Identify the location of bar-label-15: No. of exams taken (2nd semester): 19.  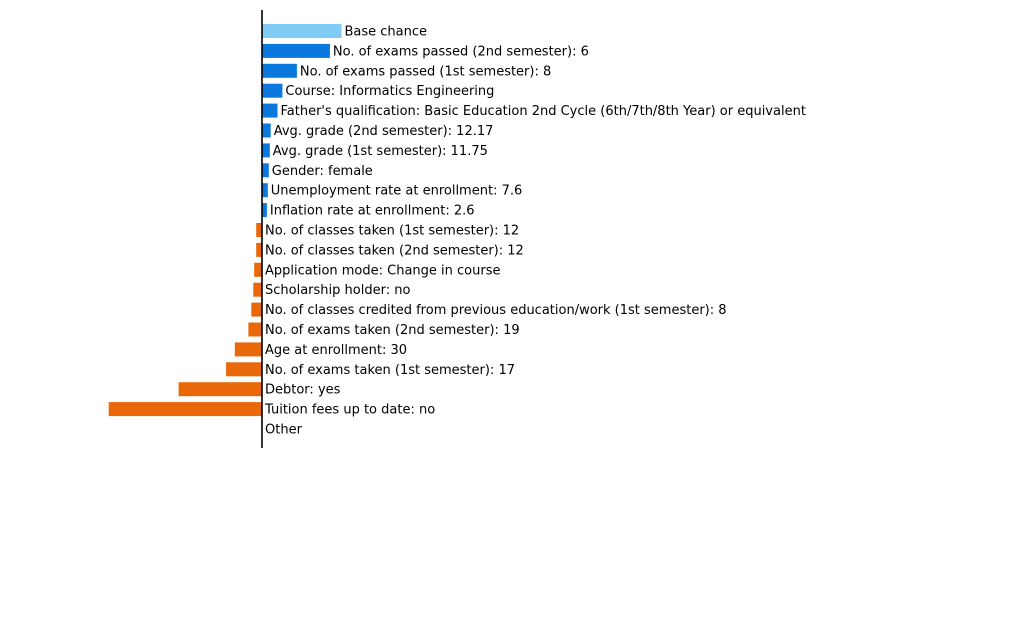
(392, 330).